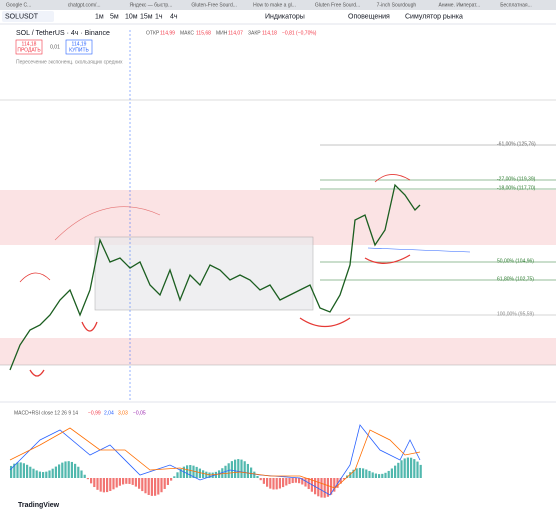 This screenshot has height=512, width=556. What do you see at coordinates (29, 50) in the screenshot?
I see `sell-label: ПРОДАТЬ` at bounding box center [29, 50].